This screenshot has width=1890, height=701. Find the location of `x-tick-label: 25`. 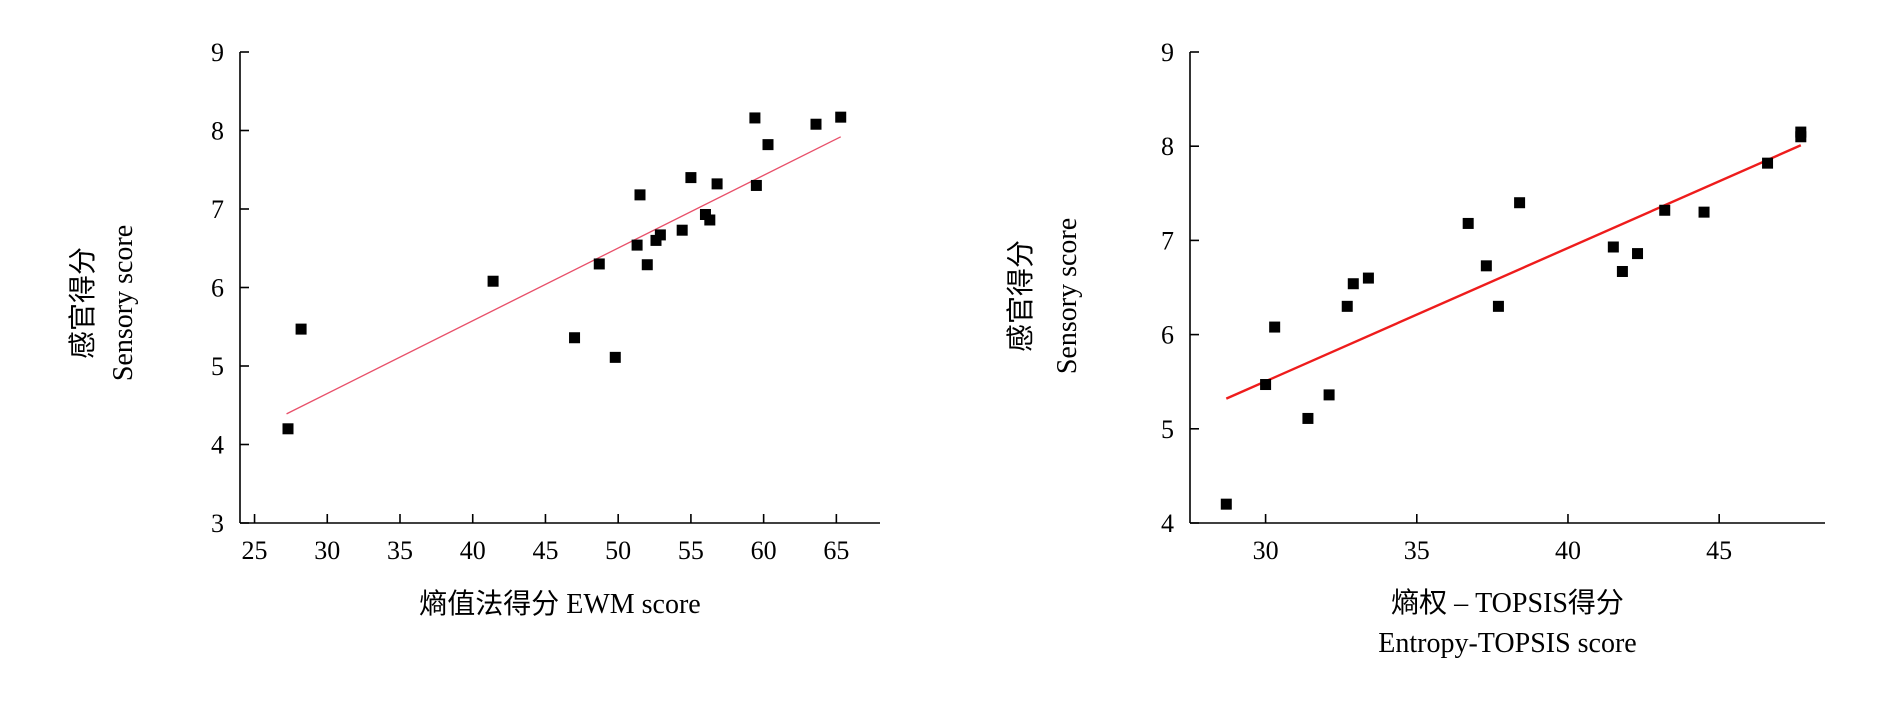

x-tick-label: 25 is located at coordinates (255, 550).